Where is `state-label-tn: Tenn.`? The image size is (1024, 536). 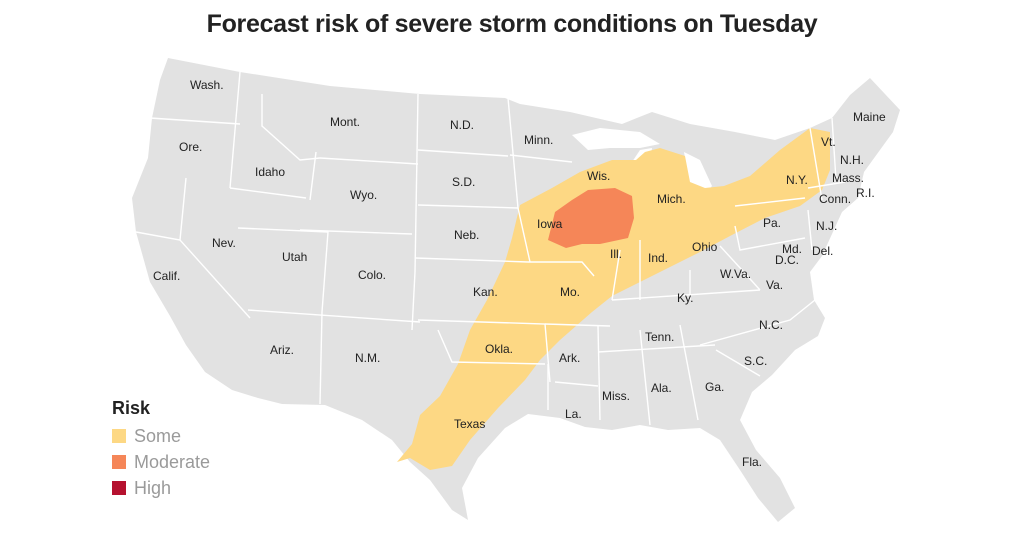
state-label-tn: Tenn. is located at coordinates (659, 337).